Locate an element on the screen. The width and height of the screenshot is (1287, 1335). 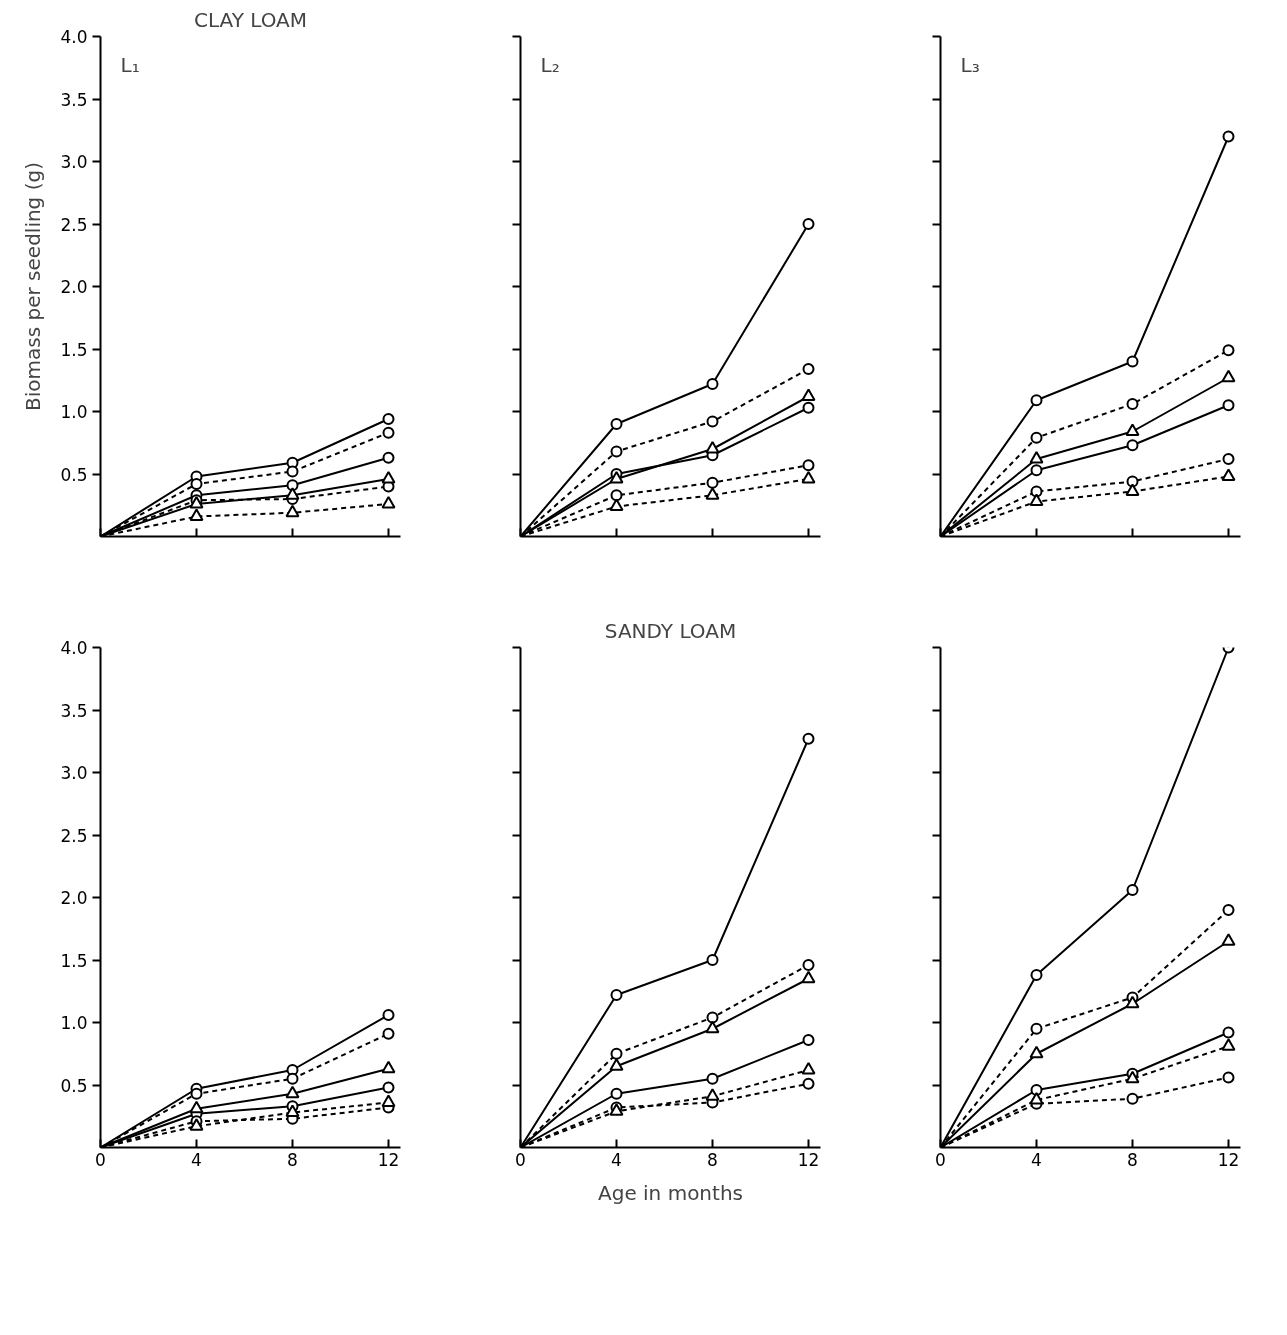
chart-title: SANDY LOAM is located at coordinates (670, 630).